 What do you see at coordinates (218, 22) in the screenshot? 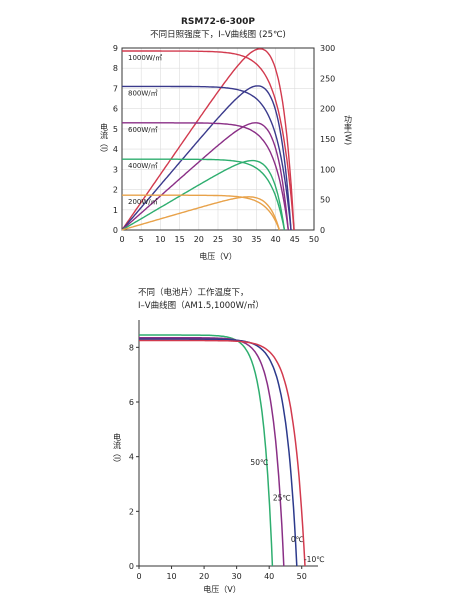
I see `chart1-title: RSM72-6-300P` at bounding box center [218, 22].